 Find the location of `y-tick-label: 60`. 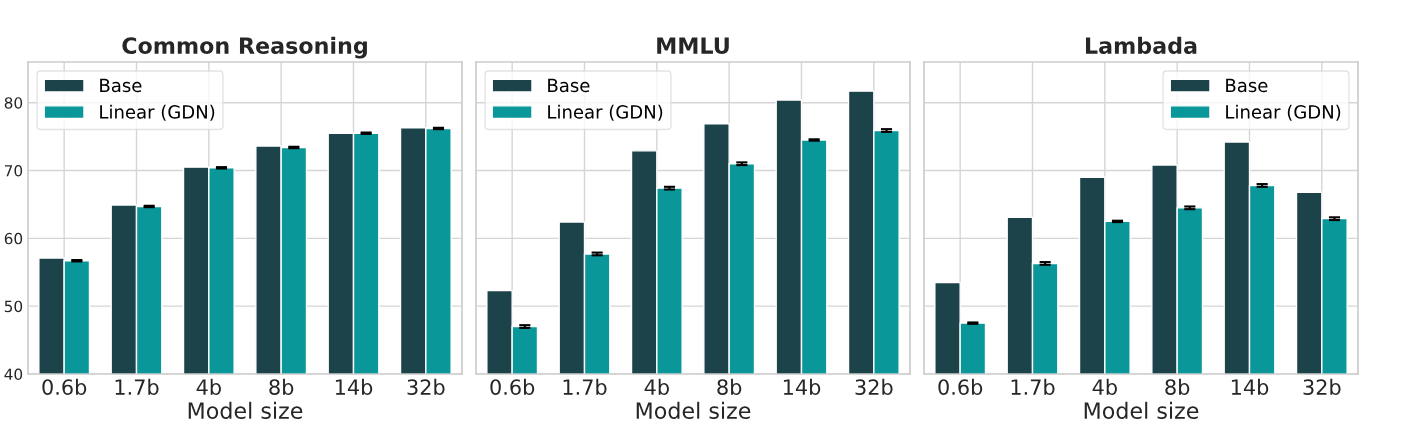

y-tick-label: 60 is located at coordinates (13, 238).